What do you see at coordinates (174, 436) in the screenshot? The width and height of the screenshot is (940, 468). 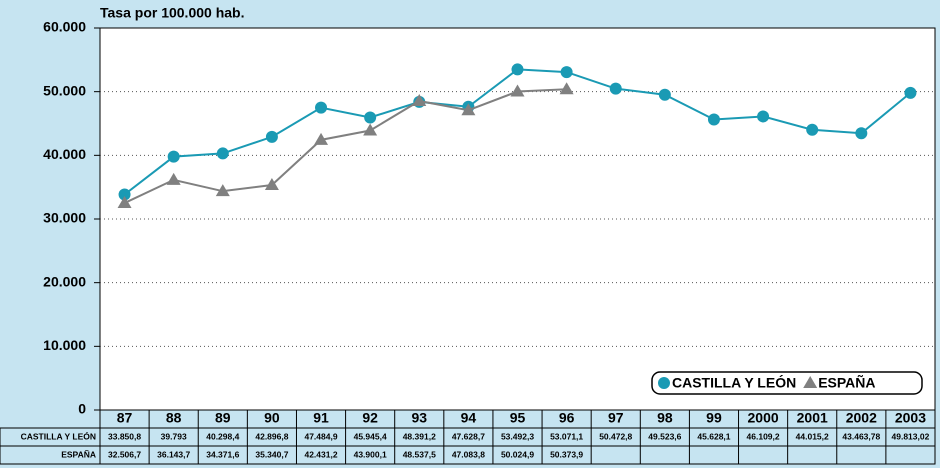 I see `table-cell: 39.793` at bounding box center [174, 436].